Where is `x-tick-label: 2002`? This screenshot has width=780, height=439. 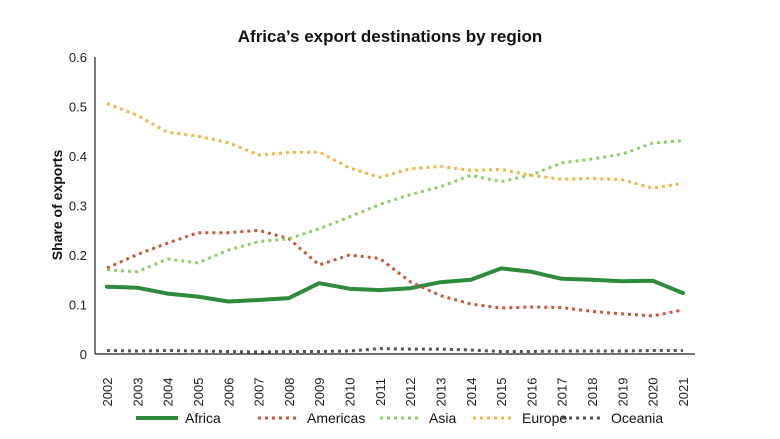 x-tick-label: 2002 is located at coordinates (107, 392).